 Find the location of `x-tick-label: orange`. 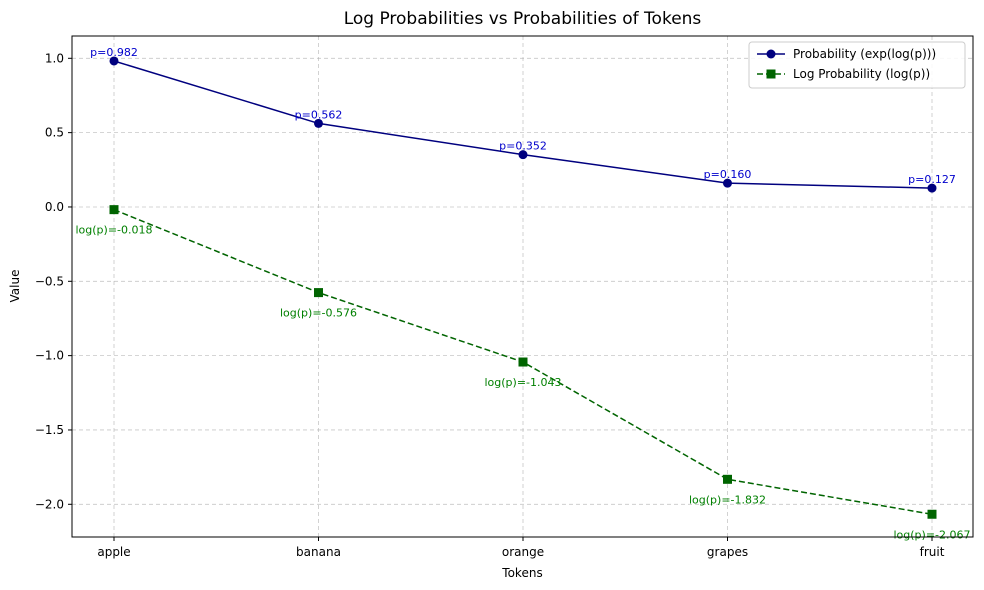

x-tick-label: orange is located at coordinates (523, 552).